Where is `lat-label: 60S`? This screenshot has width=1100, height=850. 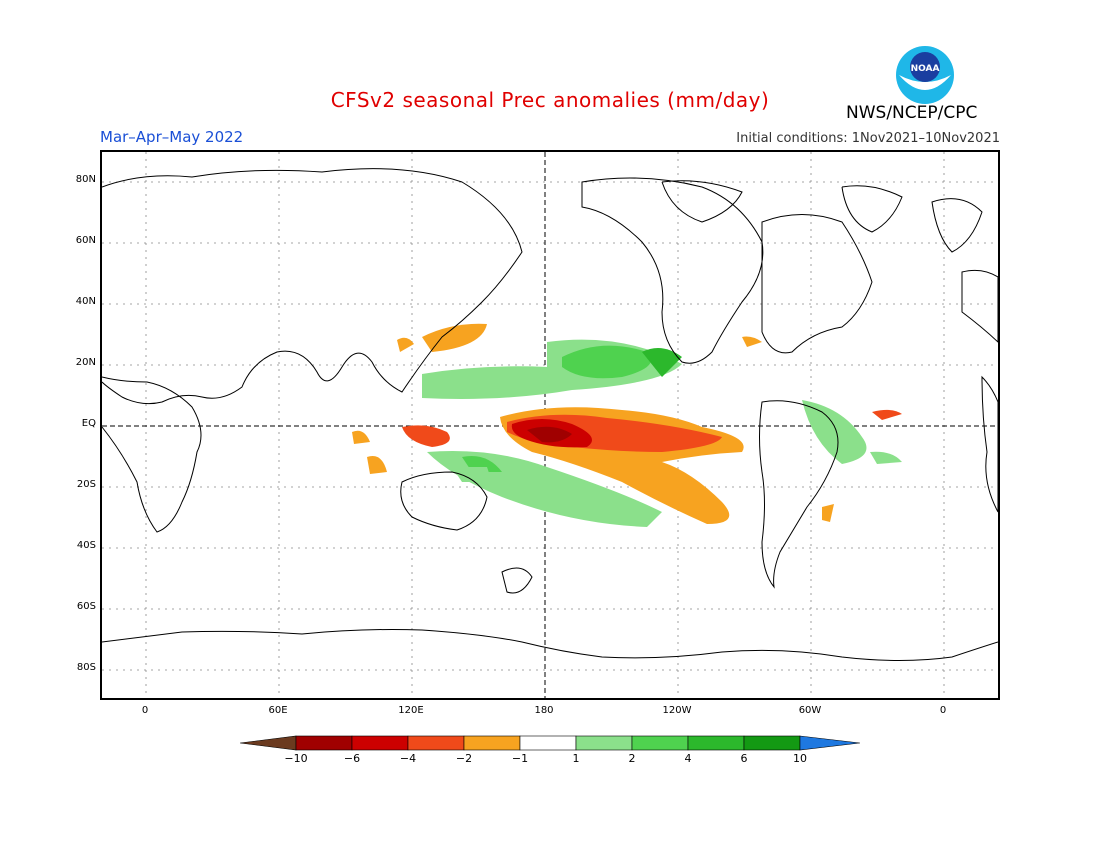 lat-label: 60S is located at coordinates (86, 606).